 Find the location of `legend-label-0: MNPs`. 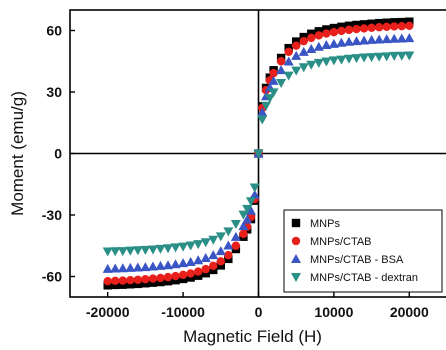

legend-label-0: MNPs is located at coordinates (325, 224).